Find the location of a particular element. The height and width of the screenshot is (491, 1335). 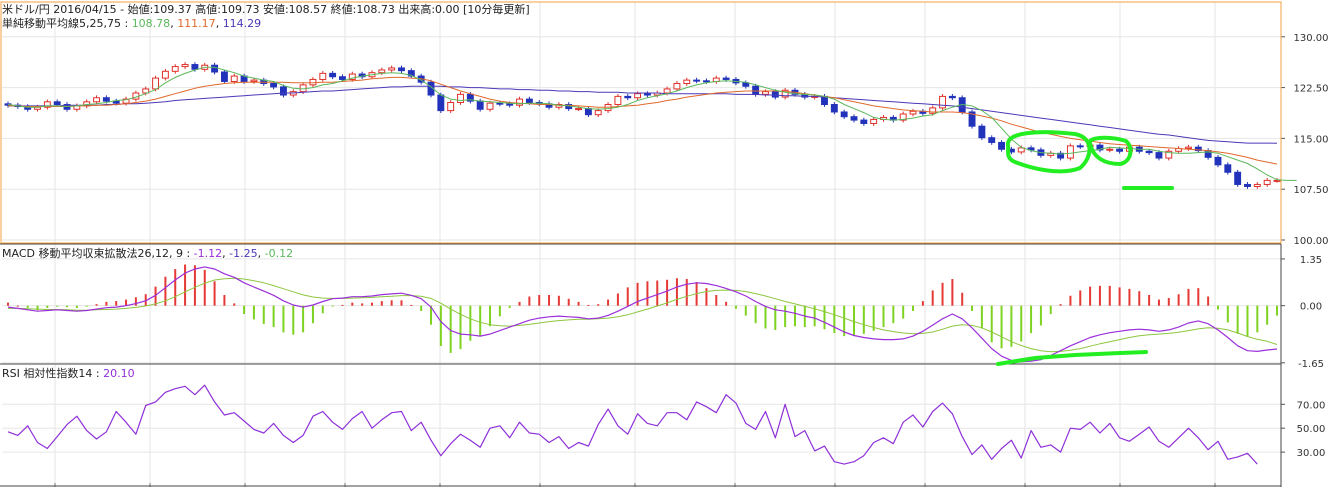

price-ytick-label-4: 100.00 is located at coordinates (1311, 241).